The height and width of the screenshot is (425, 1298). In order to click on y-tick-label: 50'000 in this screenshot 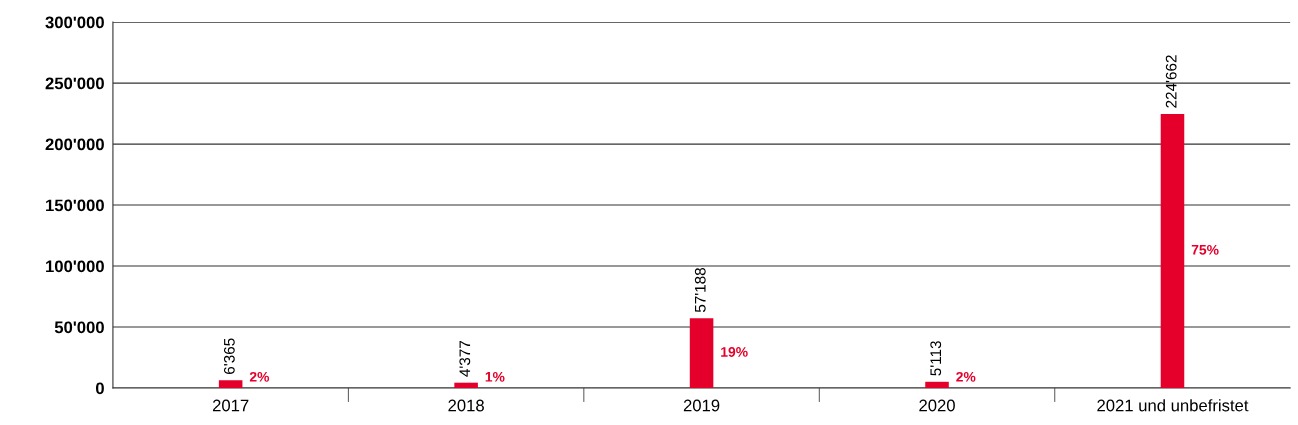, I will do `click(79, 327)`.